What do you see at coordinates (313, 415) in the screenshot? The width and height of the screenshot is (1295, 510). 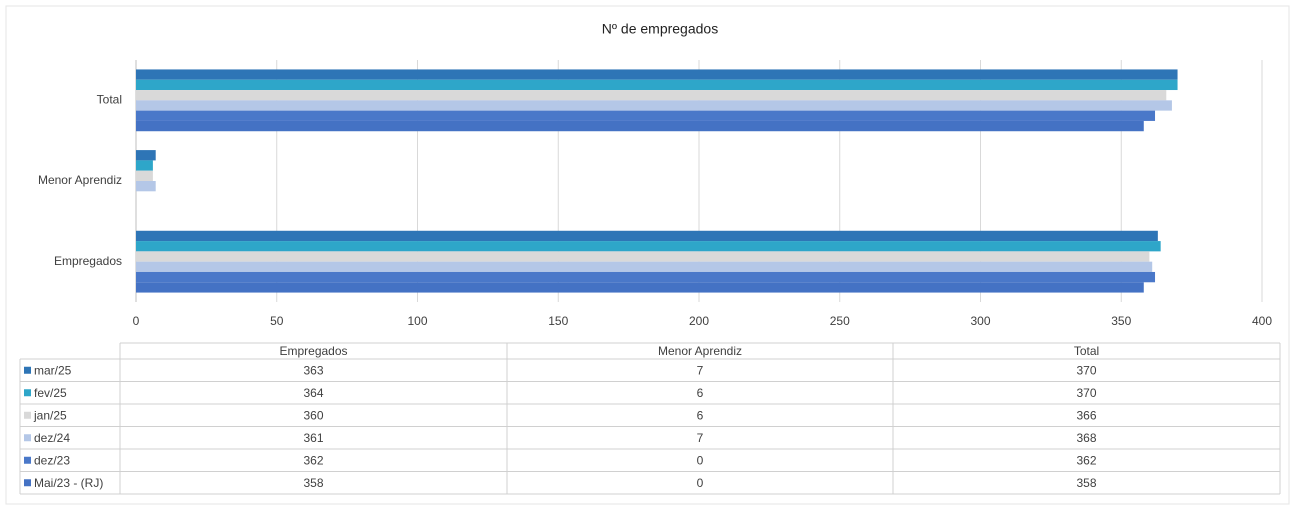 I see `table-cell: 360` at bounding box center [313, 415].